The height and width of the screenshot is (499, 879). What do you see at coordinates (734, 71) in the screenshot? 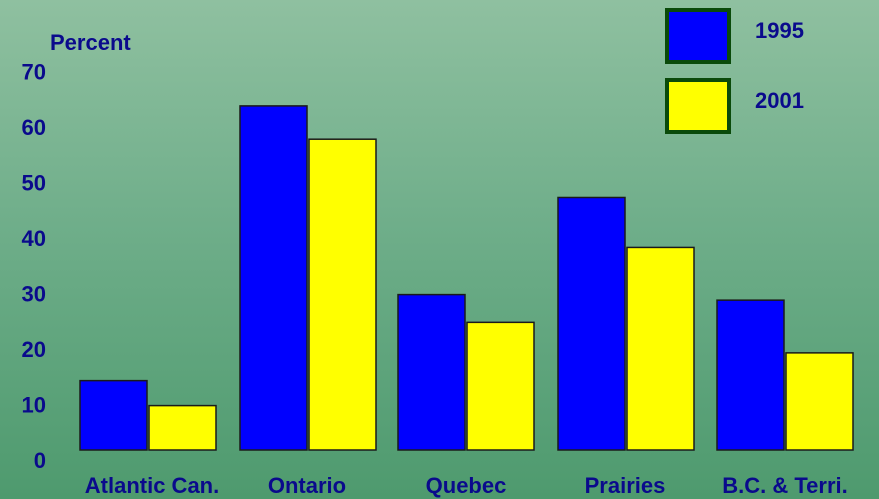
I see `legend: 1995 2001` at bounding box center [734, 71].